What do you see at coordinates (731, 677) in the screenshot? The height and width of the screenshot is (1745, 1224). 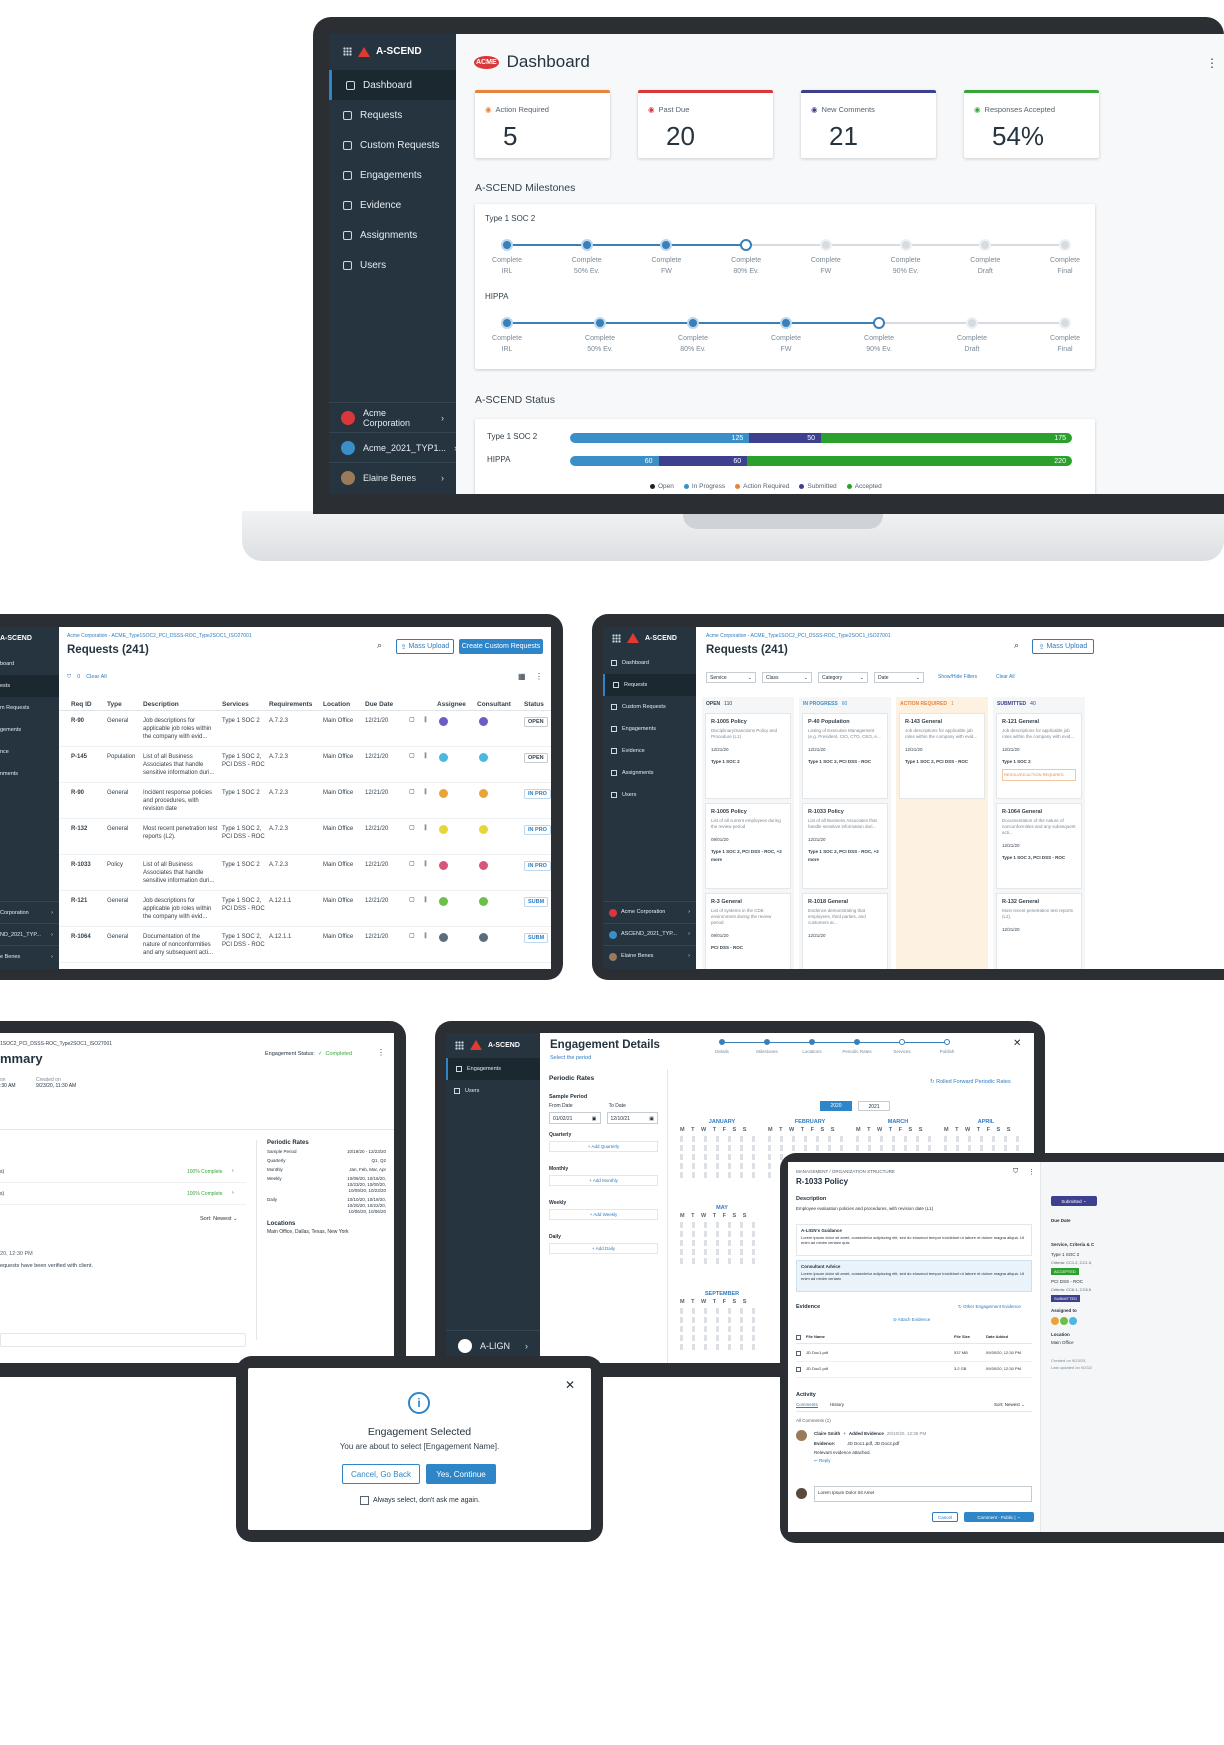 I see `filter-dropdown: Service ⌄` at bounding box center [731, 677].